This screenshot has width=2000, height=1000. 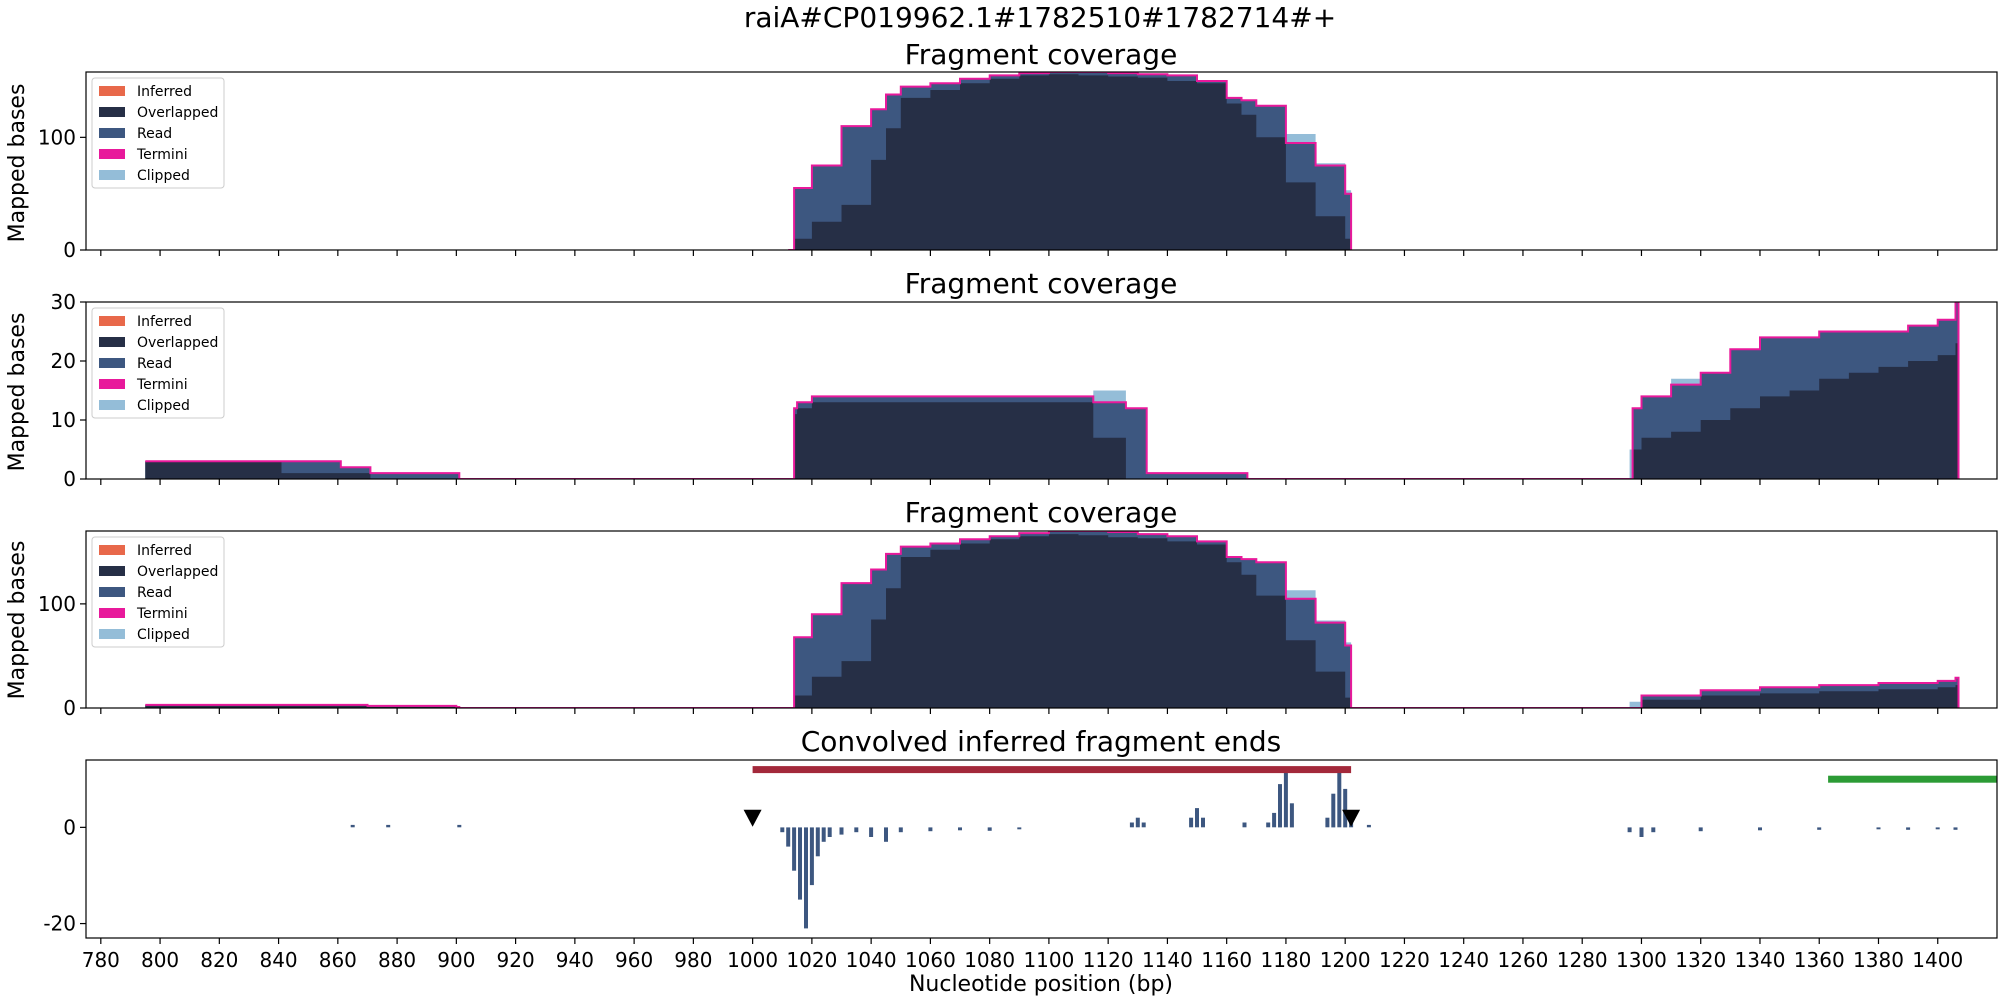 I want to click on x-tick-label: 820, so click(x=219, y=960).